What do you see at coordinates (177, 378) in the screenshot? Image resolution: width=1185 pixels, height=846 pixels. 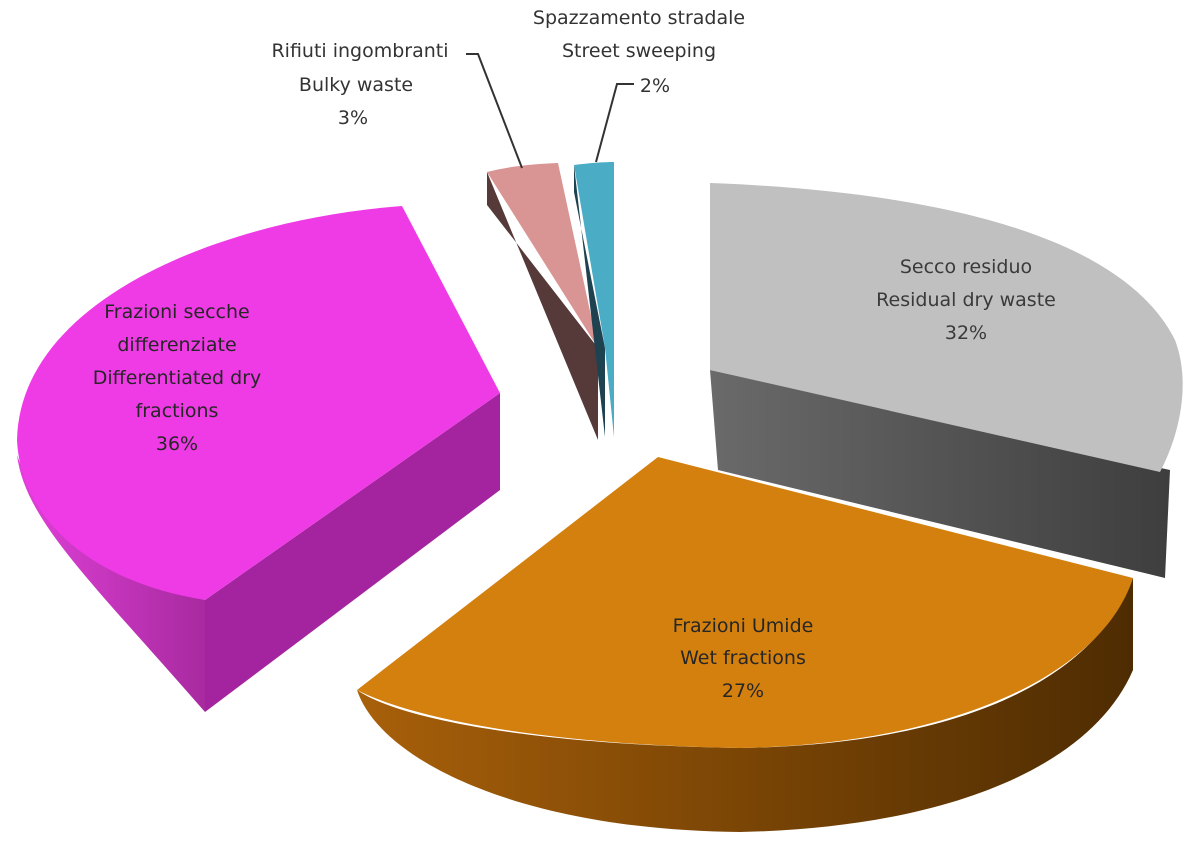 I see `label-differentiated-dry-en-1: Differentiated dry` at bounding box center [177, 378].